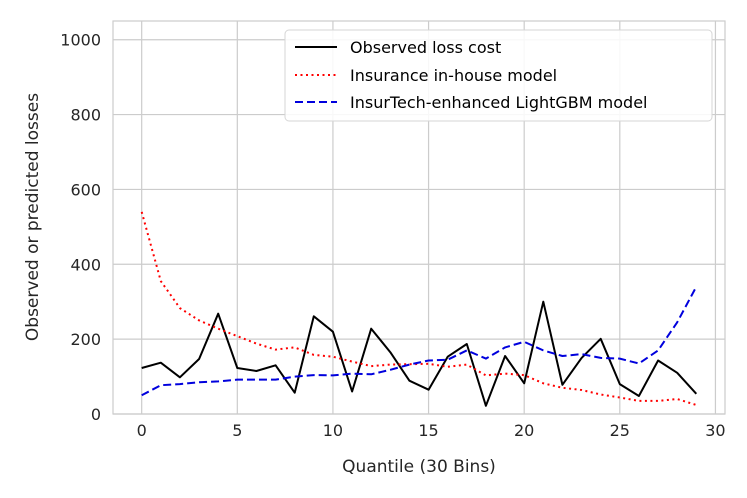 This screenshot has height=498, width=747. I want to click on x-axis-label: Quantile (30 Bins), so click(419, 467).